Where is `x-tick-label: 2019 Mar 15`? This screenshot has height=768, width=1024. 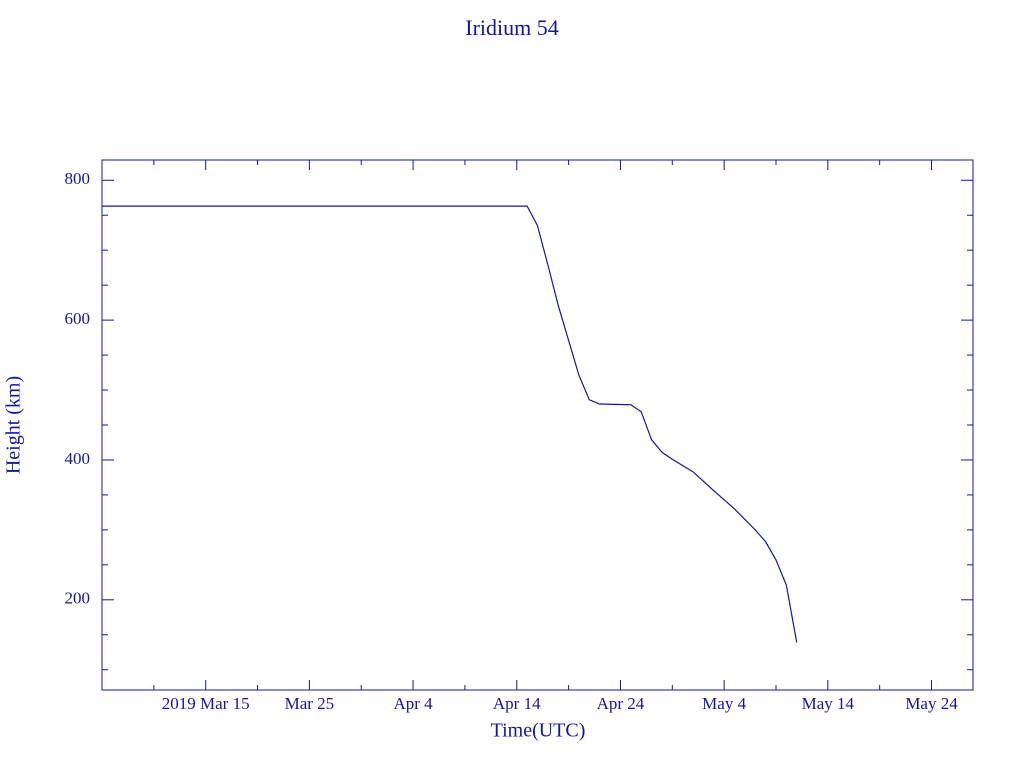
x-tick-label: 2019 Mar 15 is located at coordinates (206, 703).